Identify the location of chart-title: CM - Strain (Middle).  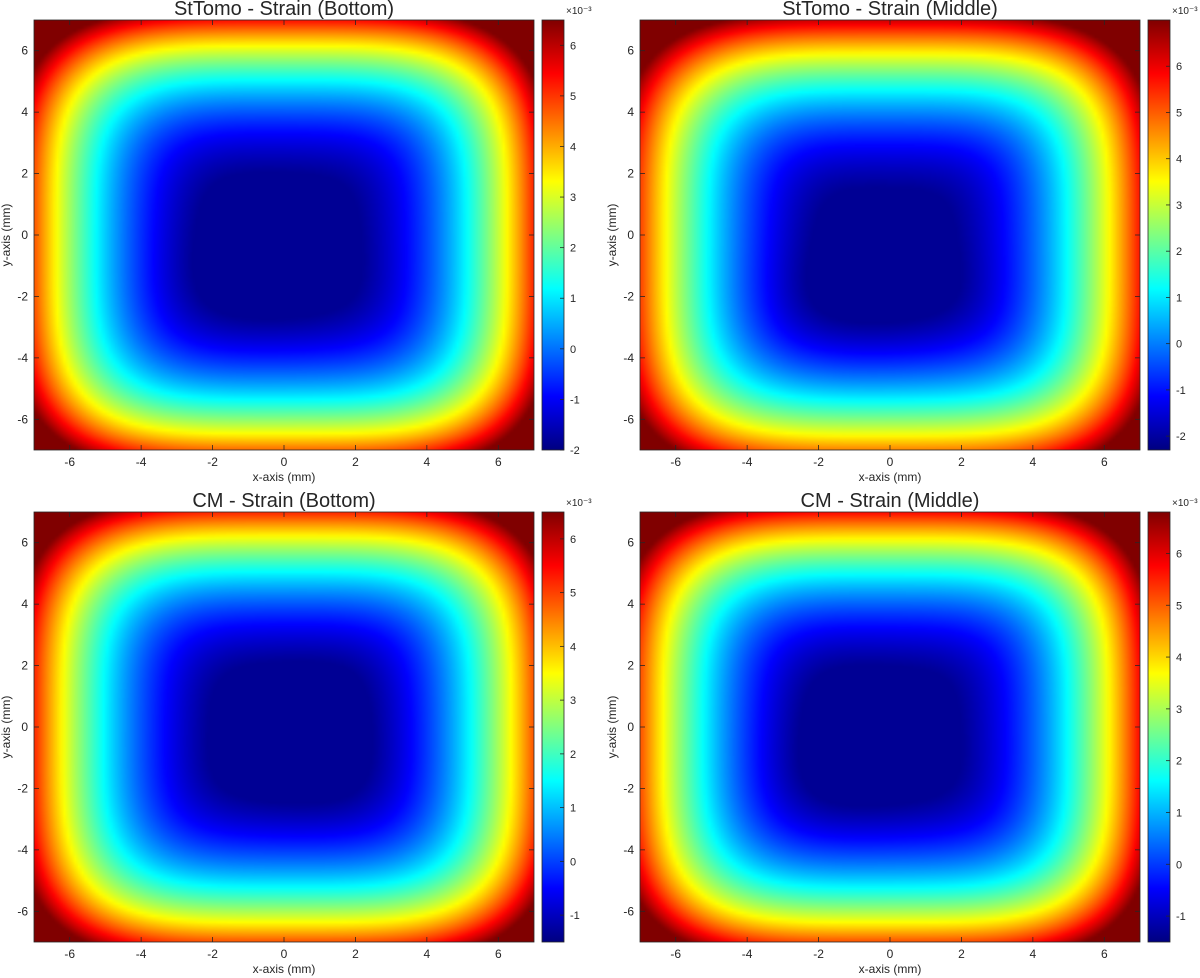
(890, 501).